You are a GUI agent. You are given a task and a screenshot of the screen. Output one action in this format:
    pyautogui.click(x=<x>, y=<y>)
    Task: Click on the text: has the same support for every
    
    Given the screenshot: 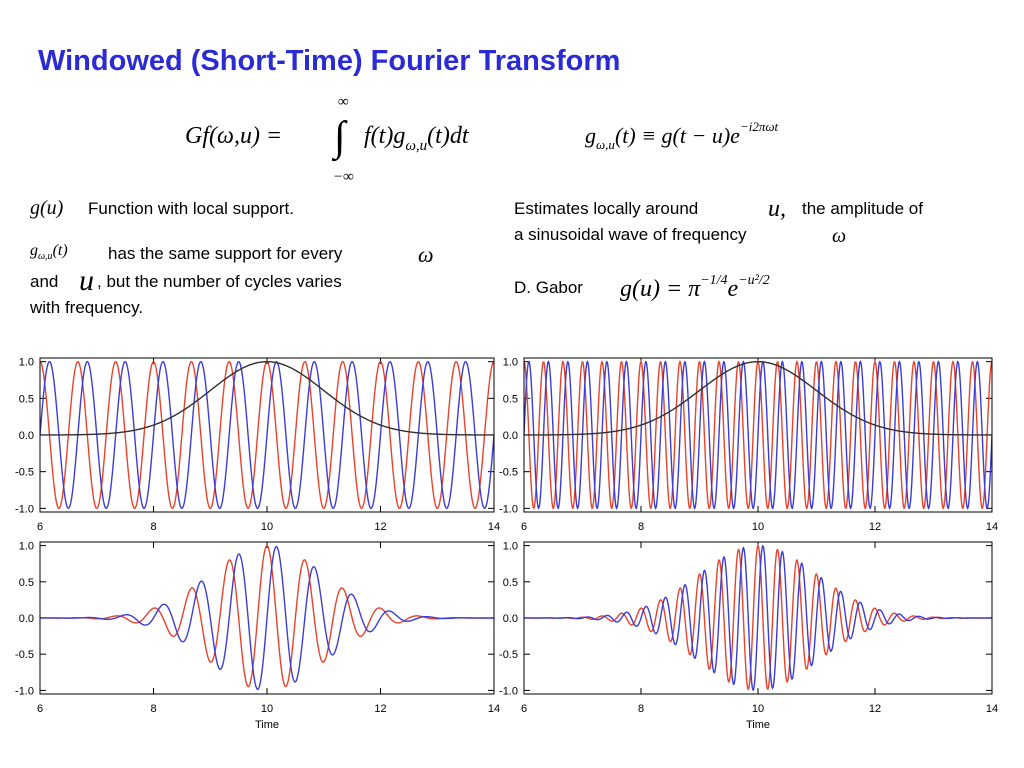 What is the action you would take?
    pyautogui.click(x=225, y=253)
    